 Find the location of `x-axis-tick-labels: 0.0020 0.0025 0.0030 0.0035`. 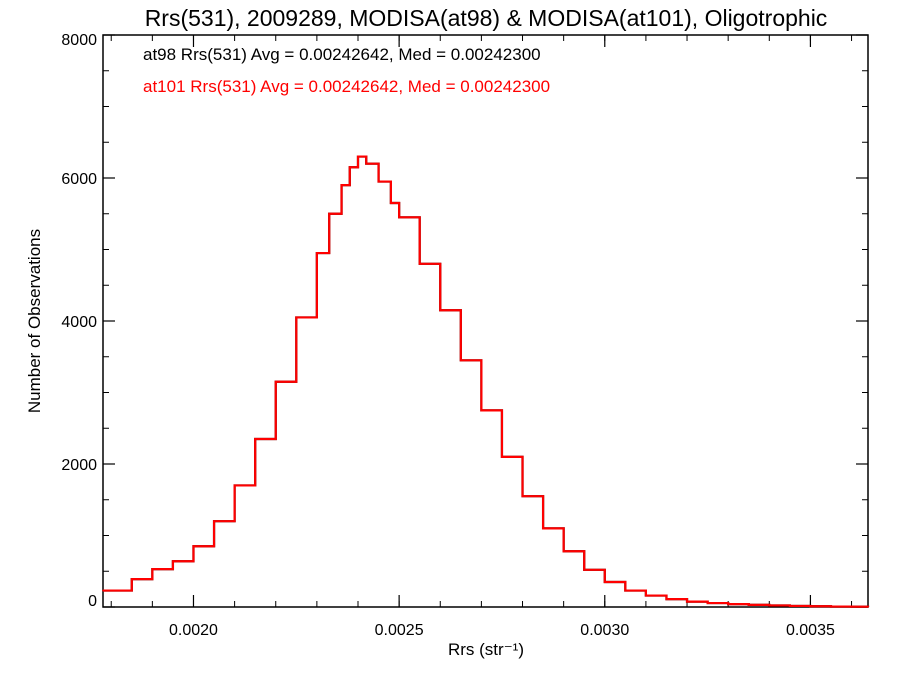

x-axis-tick-labels: 0.0020 0.0025 0.0030 0.0035 is located at coordinates (502, 630).